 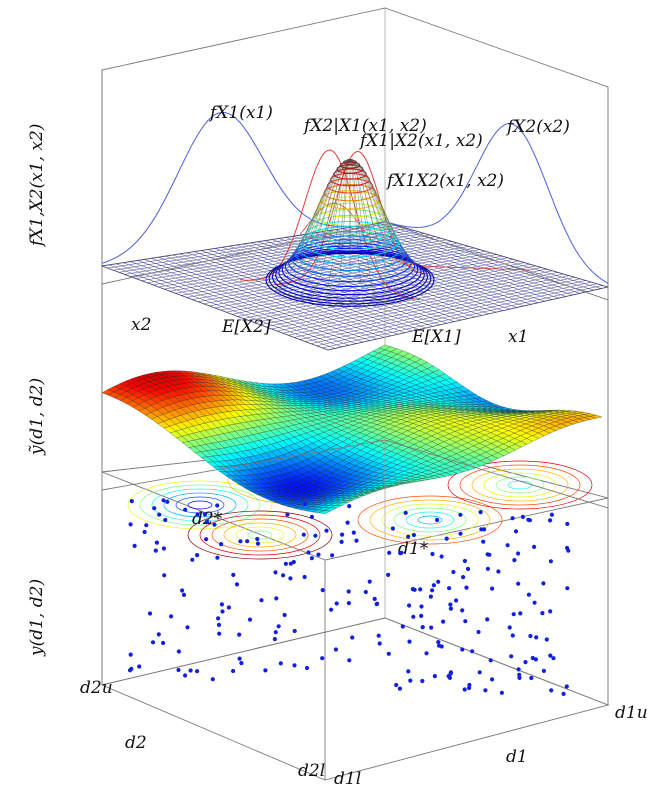 I want to click on label-ex2: E[X2], so click(x=246, y=327).